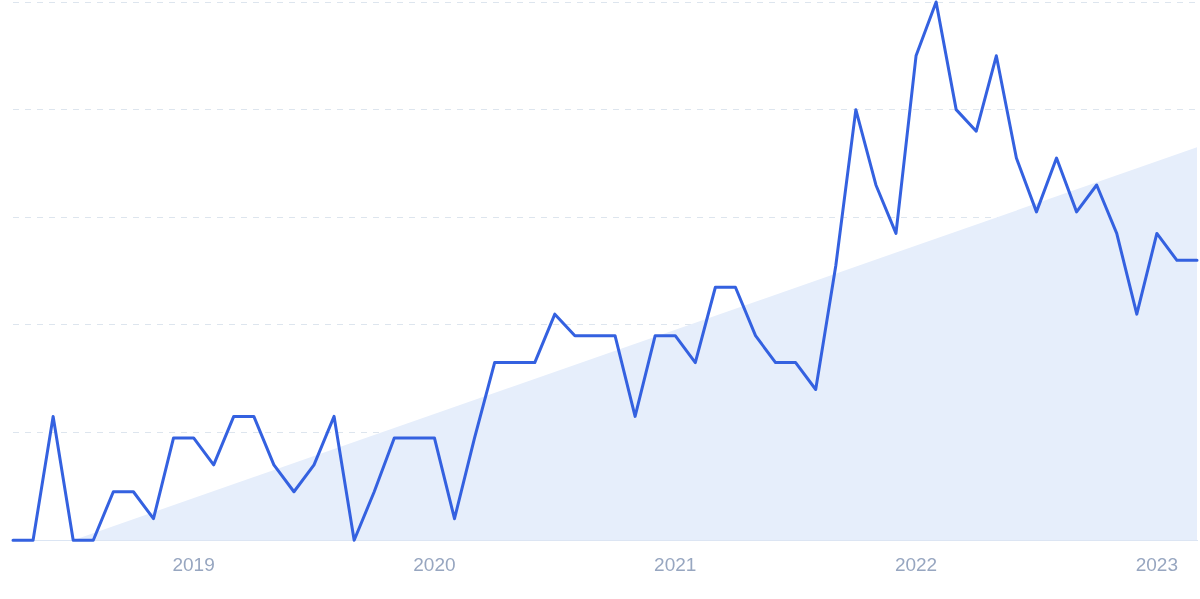 The image size is (1200, 599). I want to click on x-tick-label: 2020, so click(434, 564).